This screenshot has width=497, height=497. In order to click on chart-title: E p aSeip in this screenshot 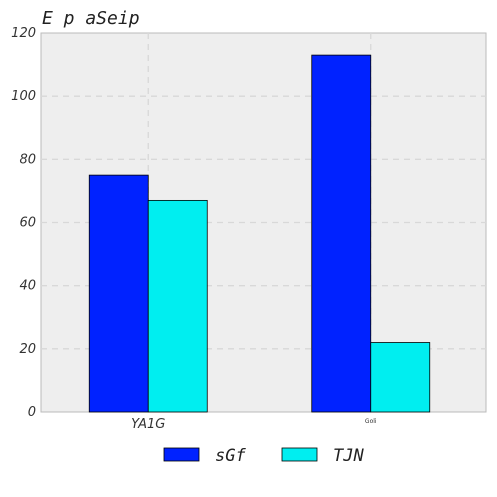, I will do `click(91, 18)`.